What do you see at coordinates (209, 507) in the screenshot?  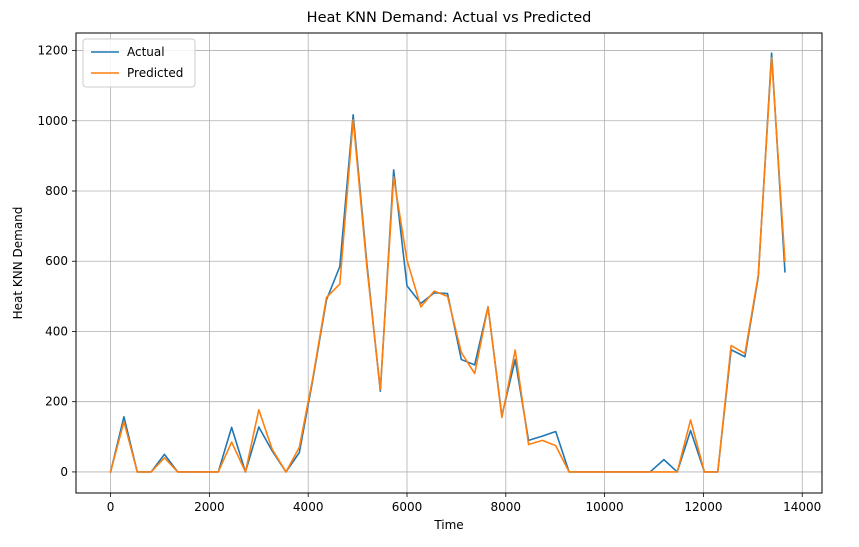 I see `x-tick-label: 2000` at bounding box center [209, 507].